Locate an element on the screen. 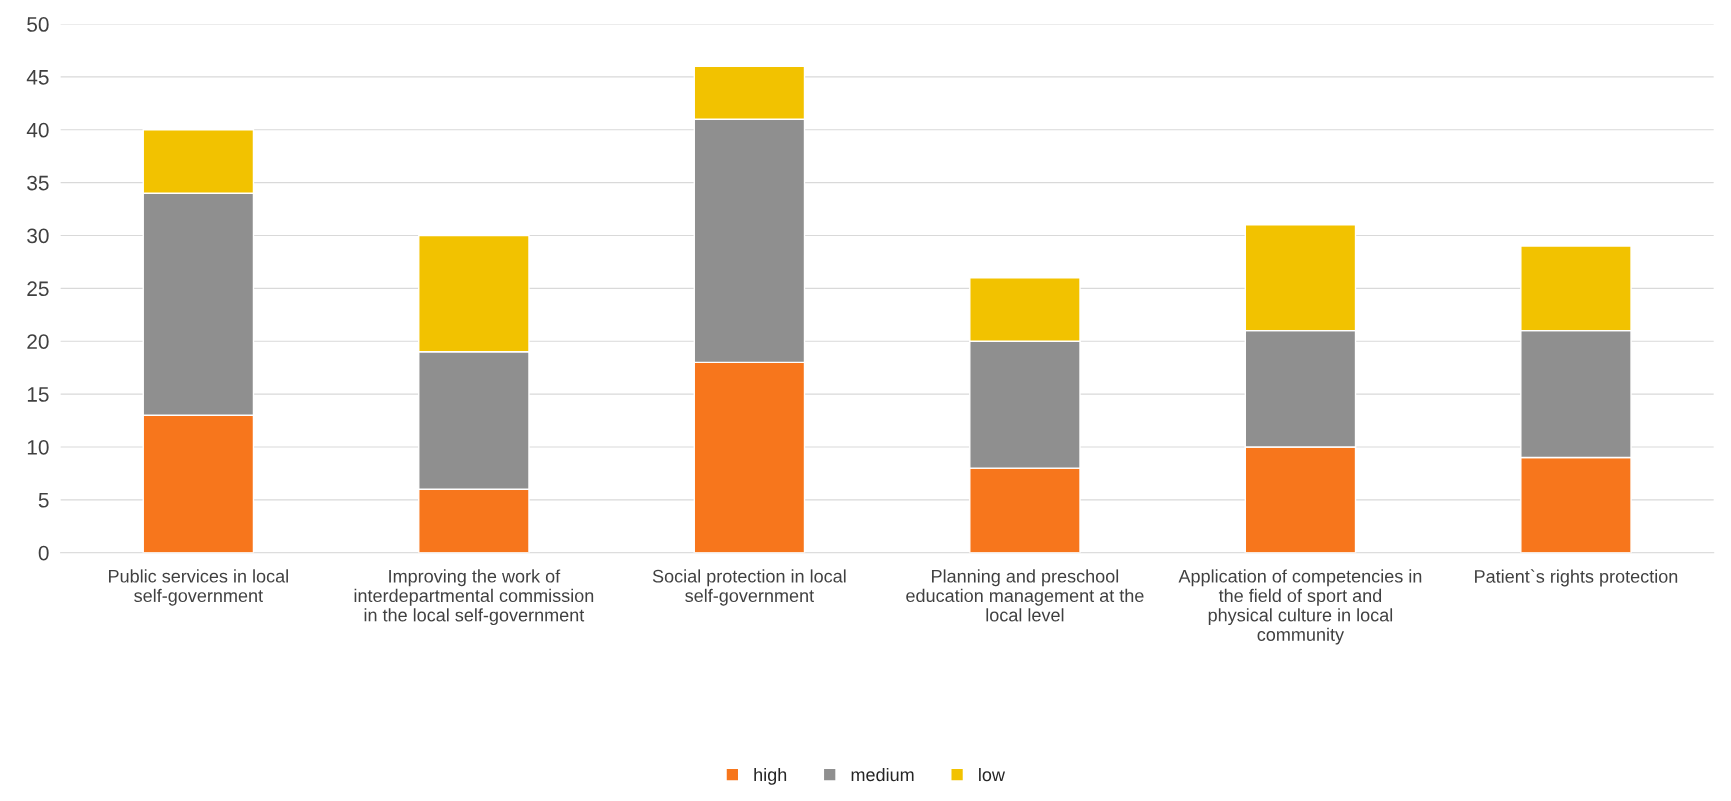 The image size is (1731, 801). y-tick-label: 45 is located at coordinates (37, 77).